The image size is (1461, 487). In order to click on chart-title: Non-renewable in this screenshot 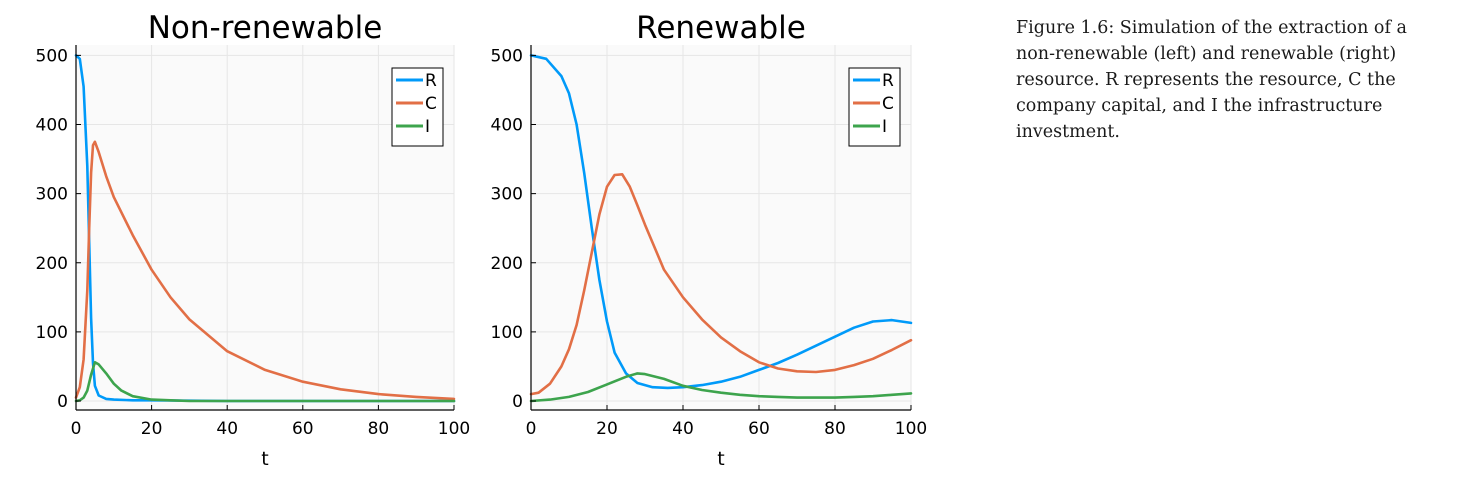, I will do `click(265, 28)`.